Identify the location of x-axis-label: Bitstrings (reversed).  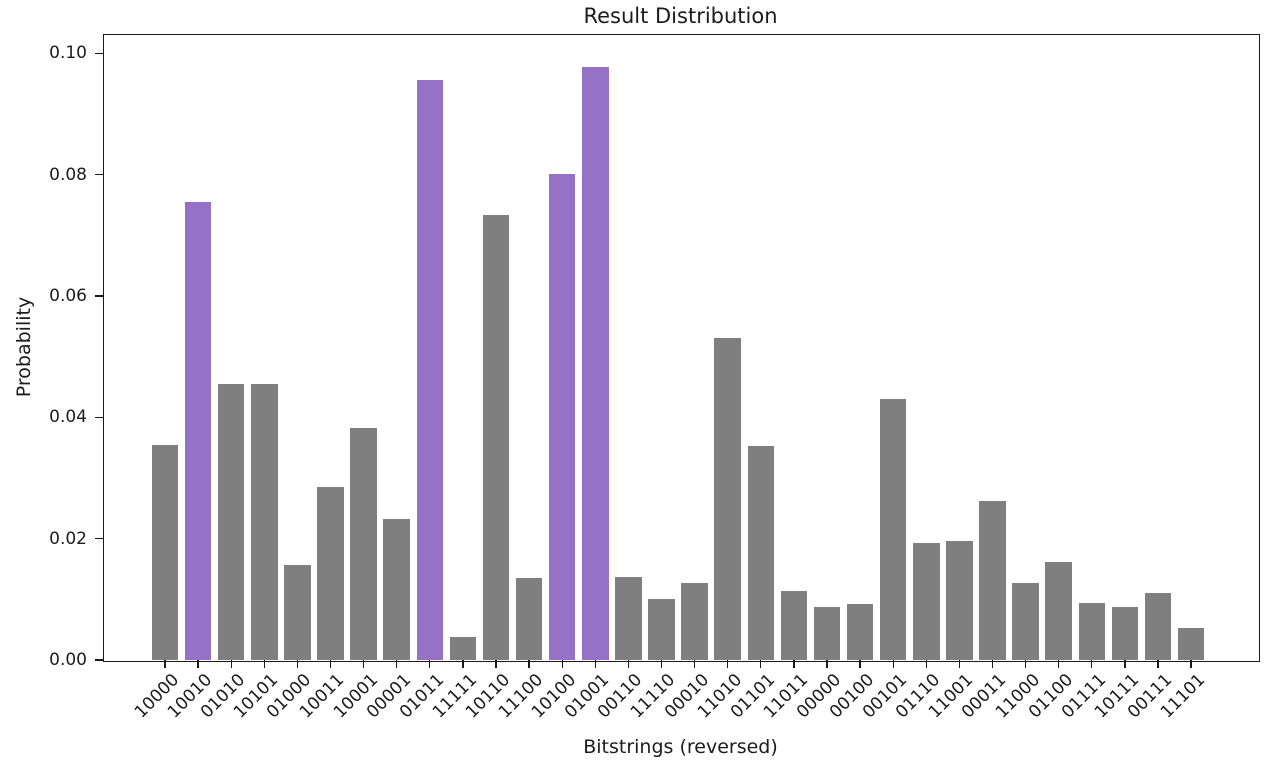
(680, 747).